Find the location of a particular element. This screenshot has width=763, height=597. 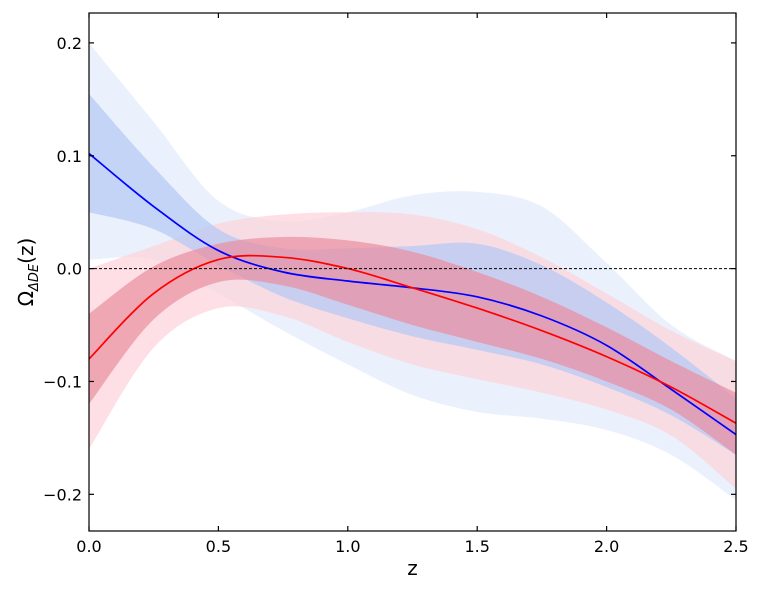

x-tick-label: 2.0 is located at coordinates (606, 546).